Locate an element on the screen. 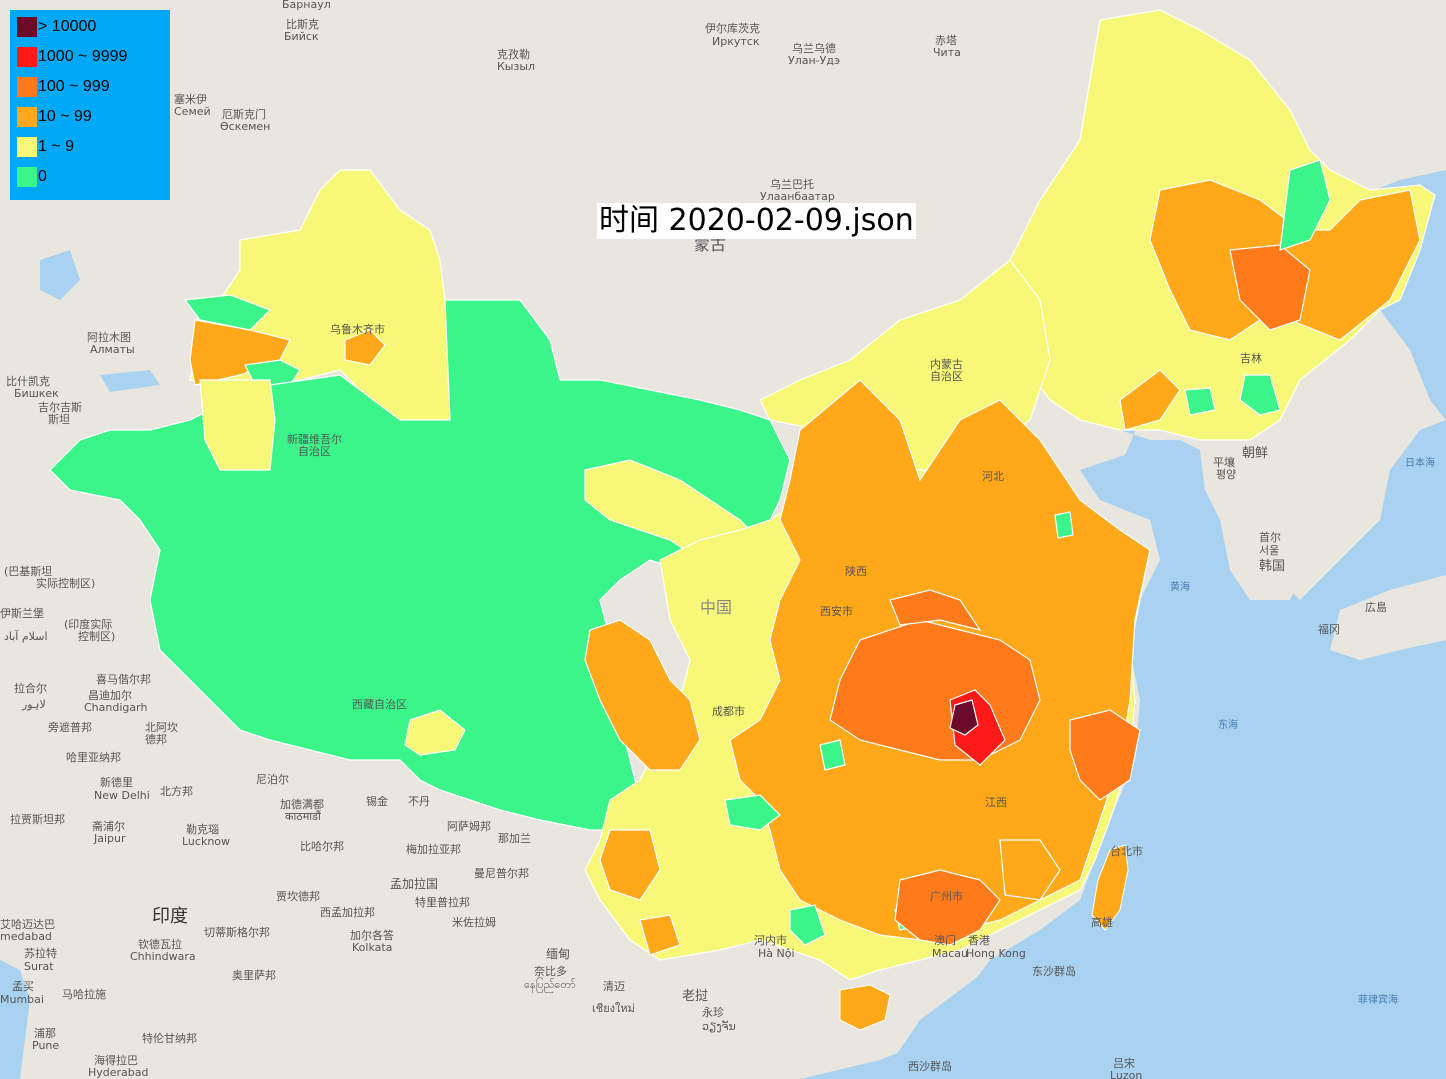  label-macau: 澳门 is located at coordinates (945, 940).